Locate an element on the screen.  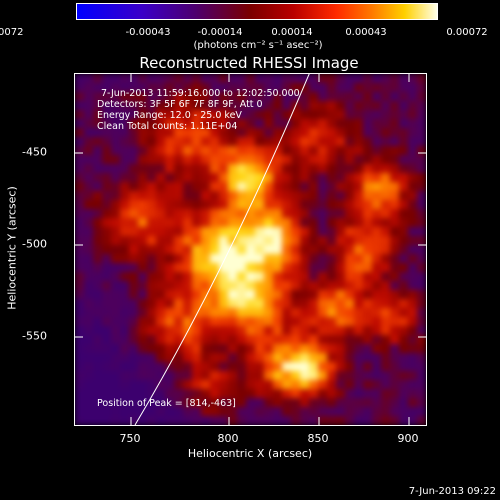
y-axis-label: Heliocentric Y (arcsec) is located at coordinates (12, 248).